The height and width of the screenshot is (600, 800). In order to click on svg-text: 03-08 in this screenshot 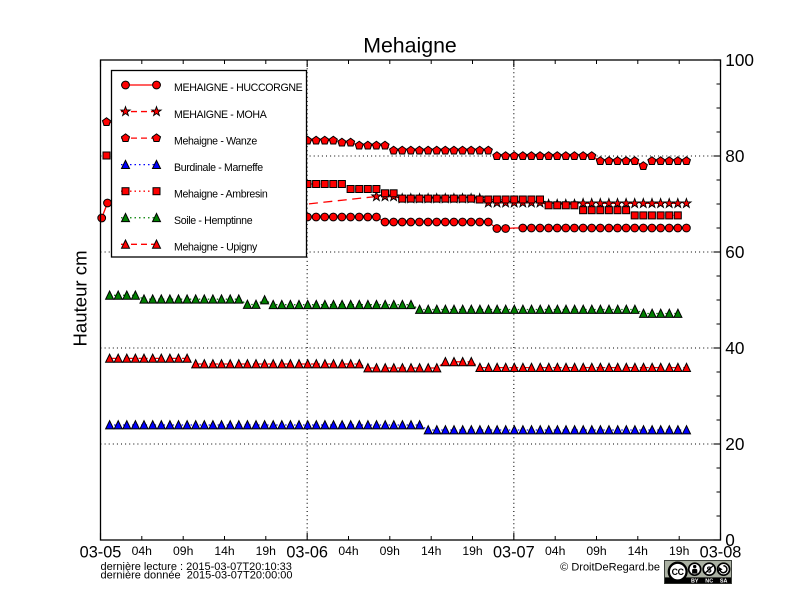, I will do `click(721, 553)`.